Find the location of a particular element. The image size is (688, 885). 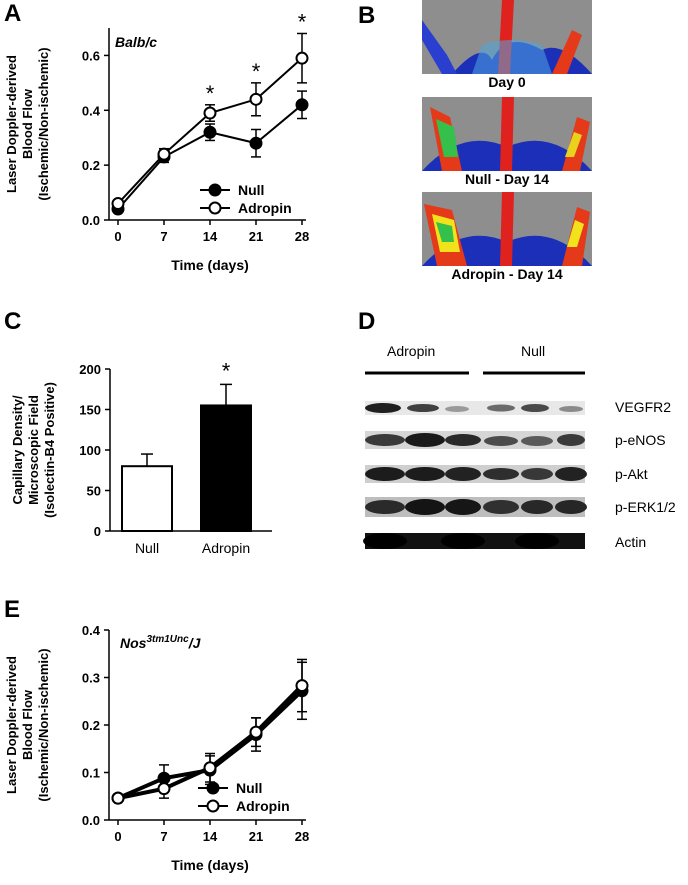

category-label: Null is located at coordinates (147, 548).